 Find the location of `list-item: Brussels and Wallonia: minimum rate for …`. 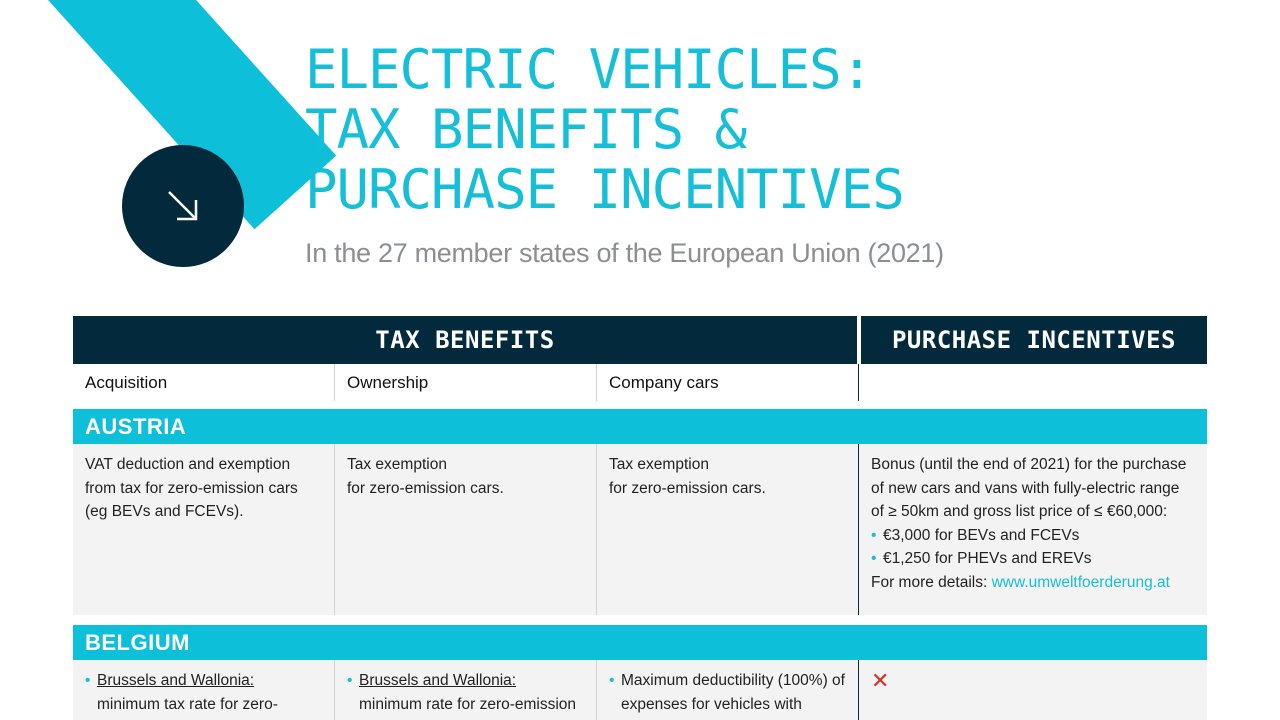

list-item: Brussels and Wallonia: minimum rate for … is located at coordinates (465, 692).